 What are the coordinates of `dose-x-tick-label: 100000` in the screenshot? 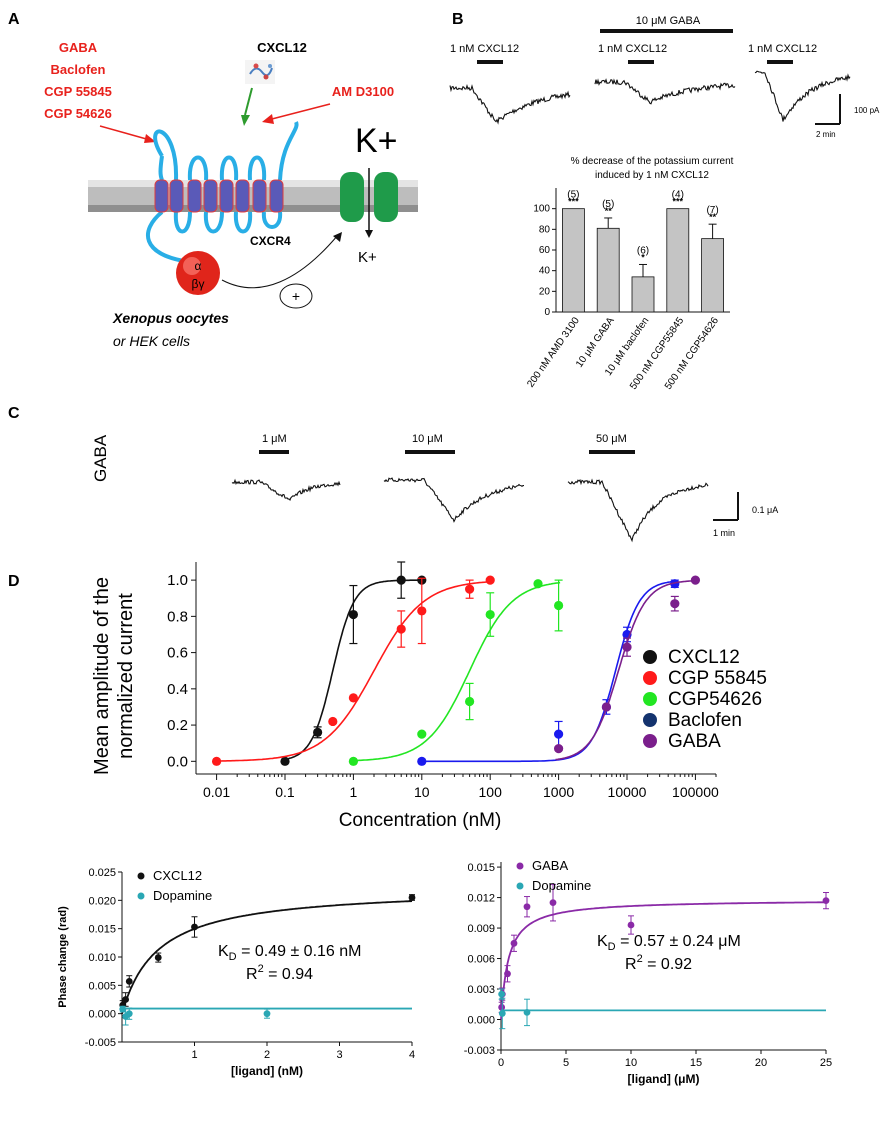 It's located at (695, 792).